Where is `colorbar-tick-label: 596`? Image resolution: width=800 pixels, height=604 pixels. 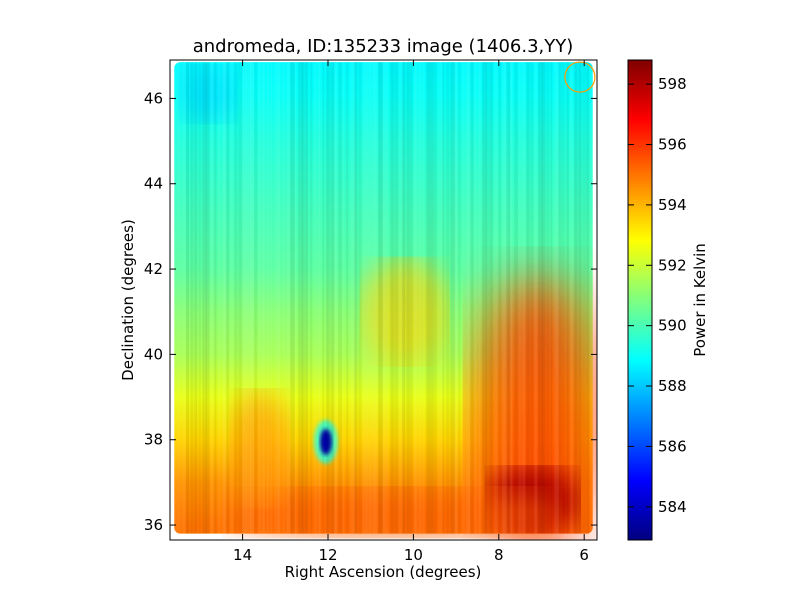
colorbar-tick-label: 596 is located at coordinates (672, 145).